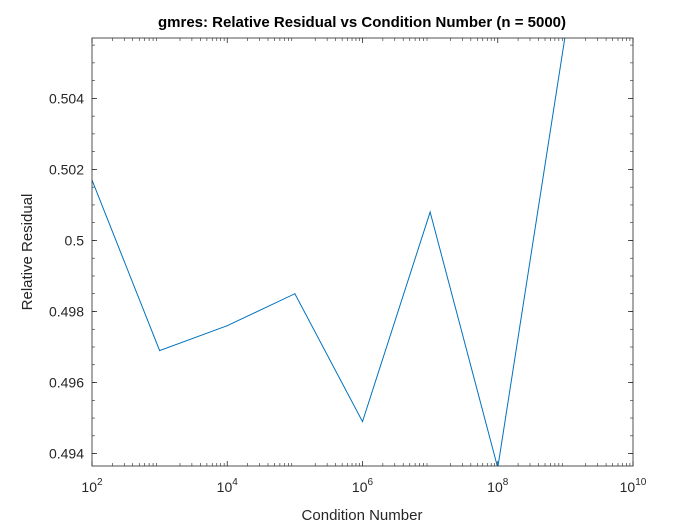  What do you see at coordinates (66, 98) in the screenshot?
I see `y-tick-label: 0.504` at bounding box center [66, 98].